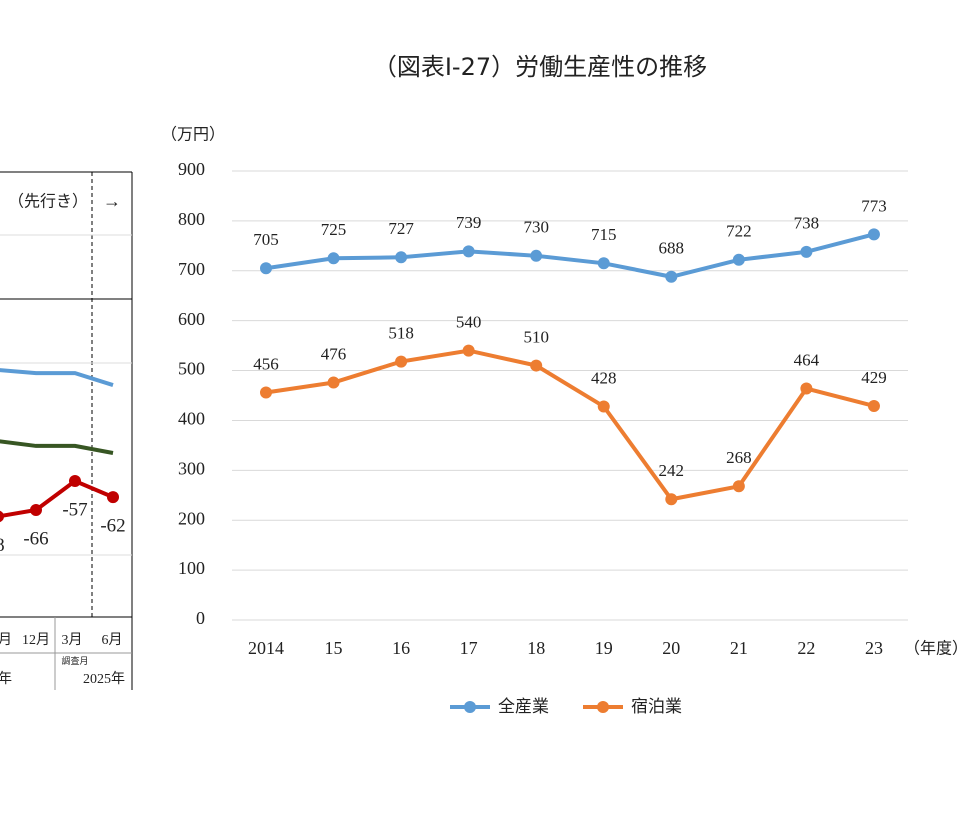  Describe the element at coordinates (469, 648) in the screenshot. I see `x-tick-label: 17` at that location.